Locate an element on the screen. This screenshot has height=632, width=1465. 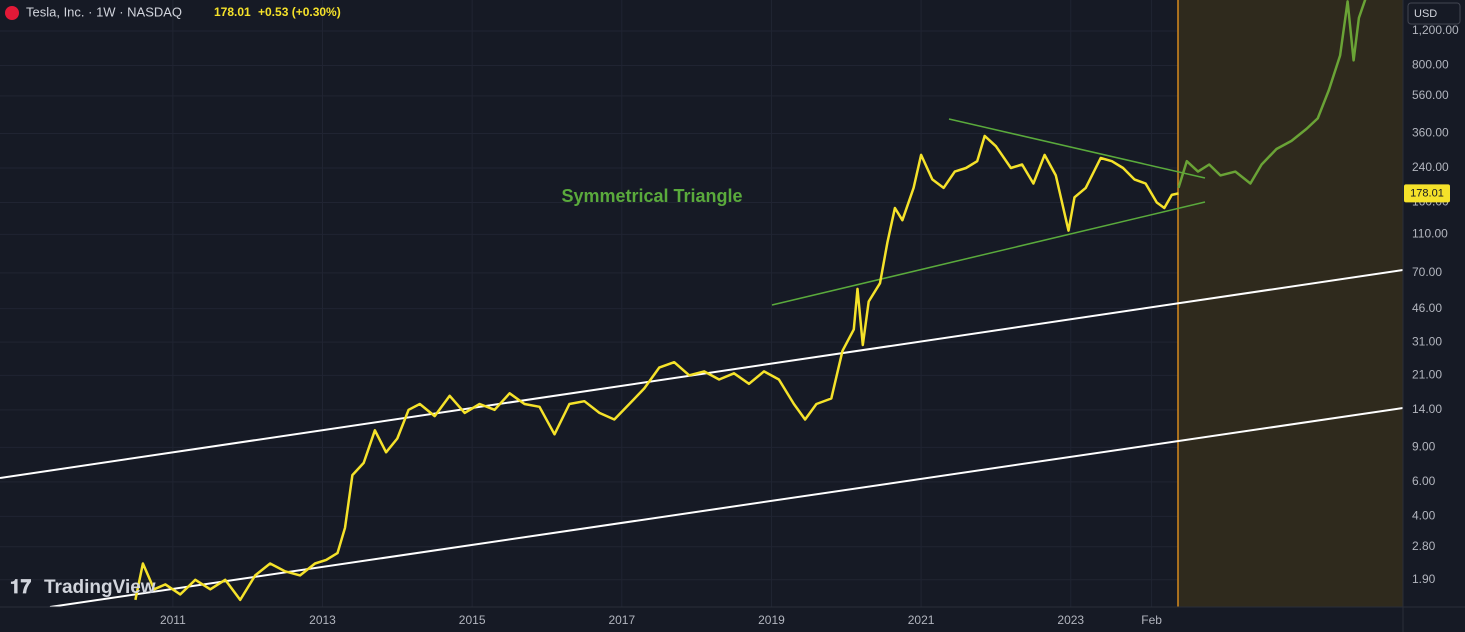
y-tick-label: 14.00 is located at coordinates (1427, 409).